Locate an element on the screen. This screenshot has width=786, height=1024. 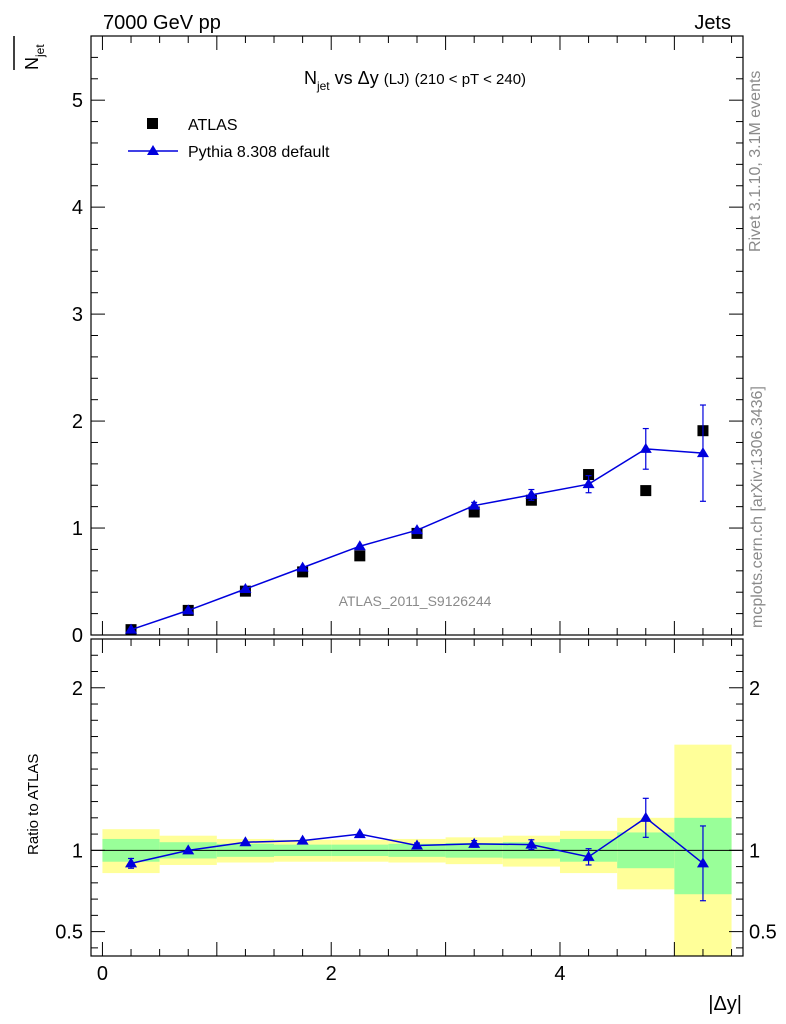
y-tick-label: 4 is located at coordinates (77, 208).